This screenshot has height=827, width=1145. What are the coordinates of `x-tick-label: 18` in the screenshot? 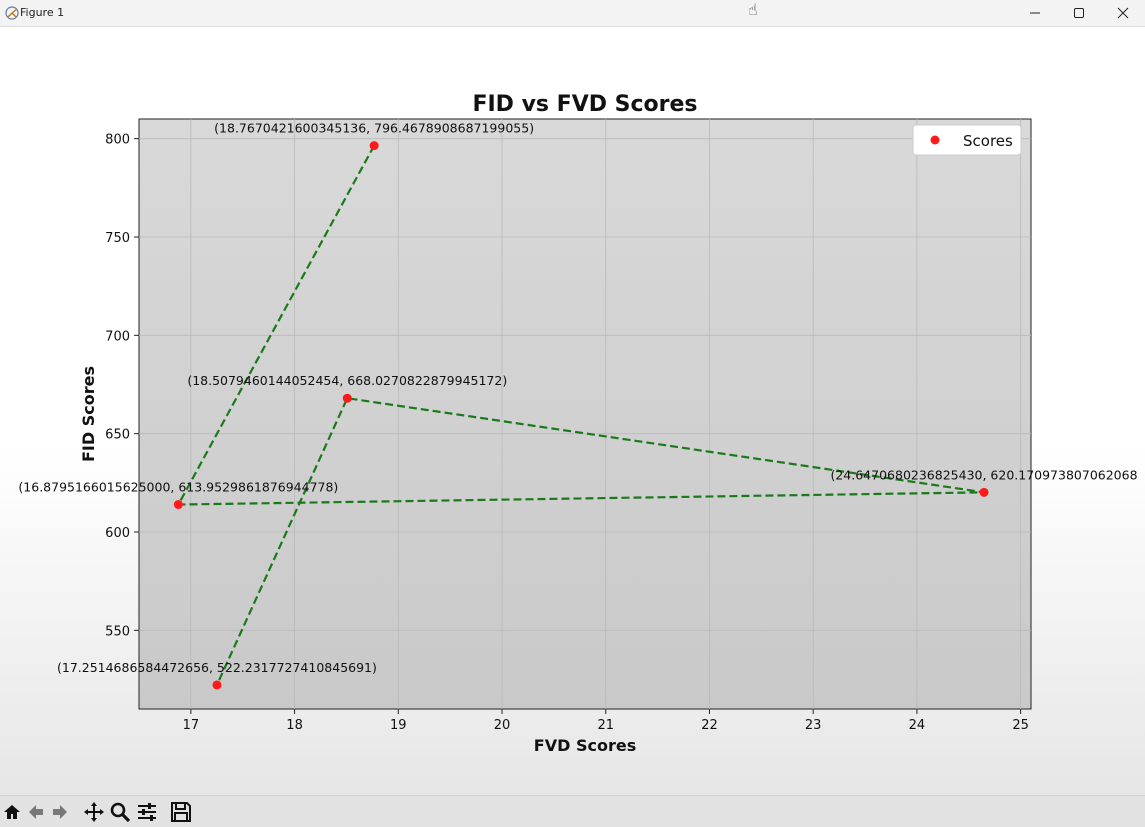 It's located at (294, 725).